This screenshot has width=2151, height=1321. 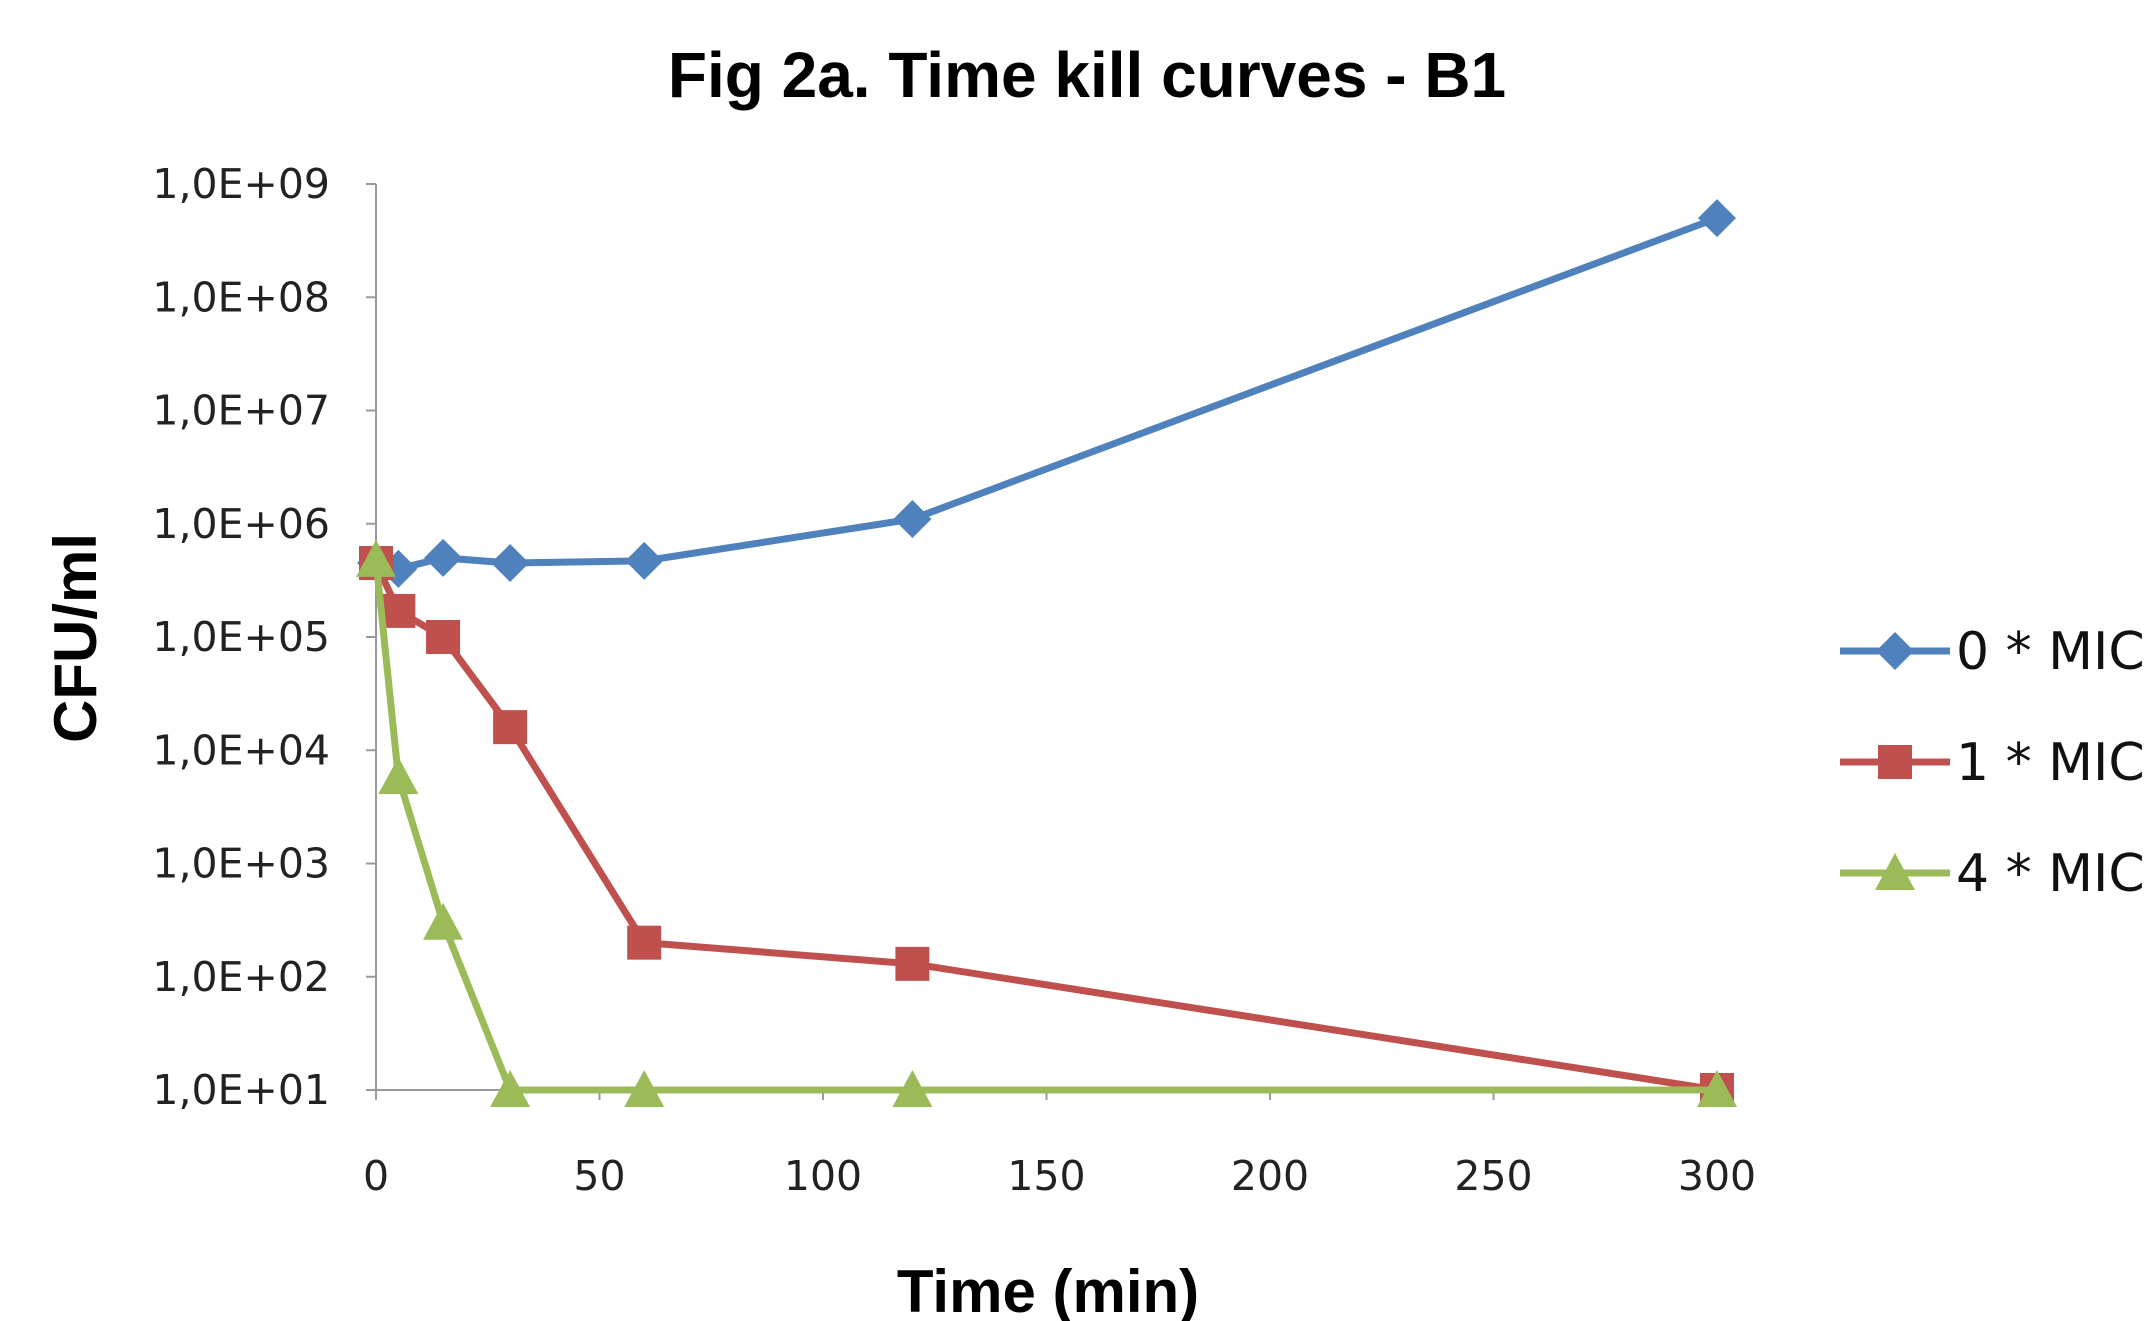 What do you see at coordinates (241, 637) in the screenshot?
I see `y-tick-label: 1,0E+05` at bounding box center [241, 637].